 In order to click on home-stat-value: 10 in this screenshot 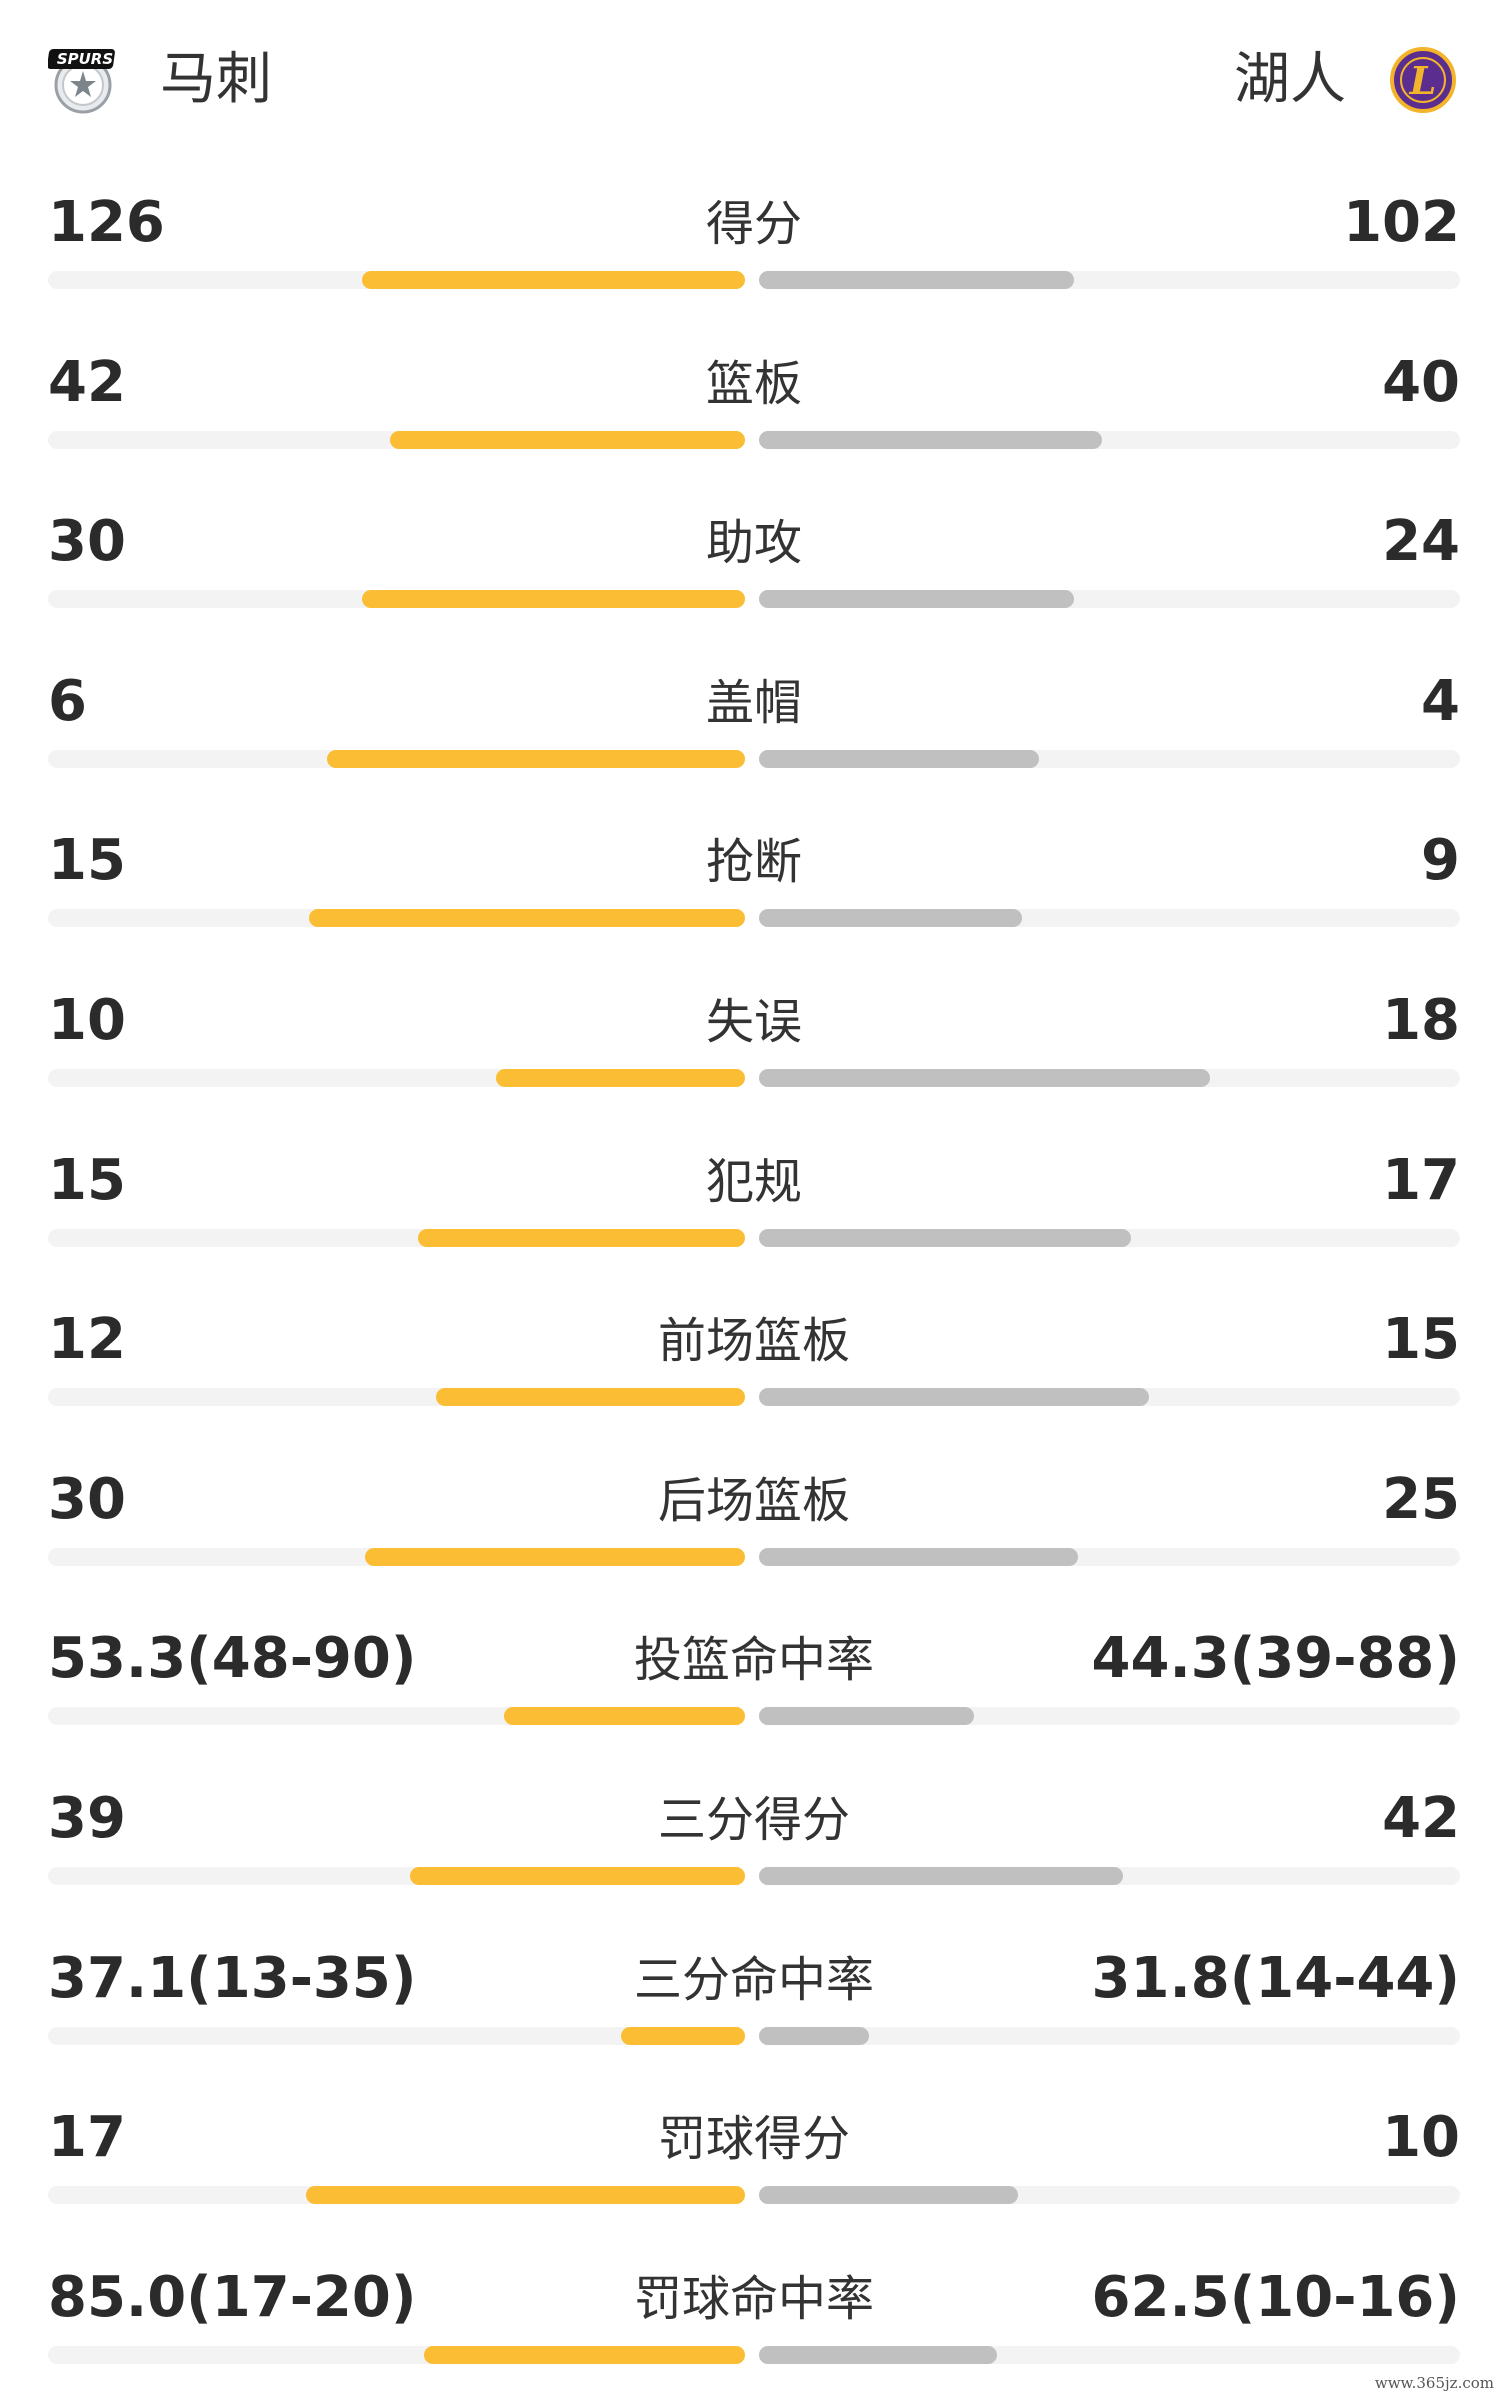, I will do `click(87, 1020)`.